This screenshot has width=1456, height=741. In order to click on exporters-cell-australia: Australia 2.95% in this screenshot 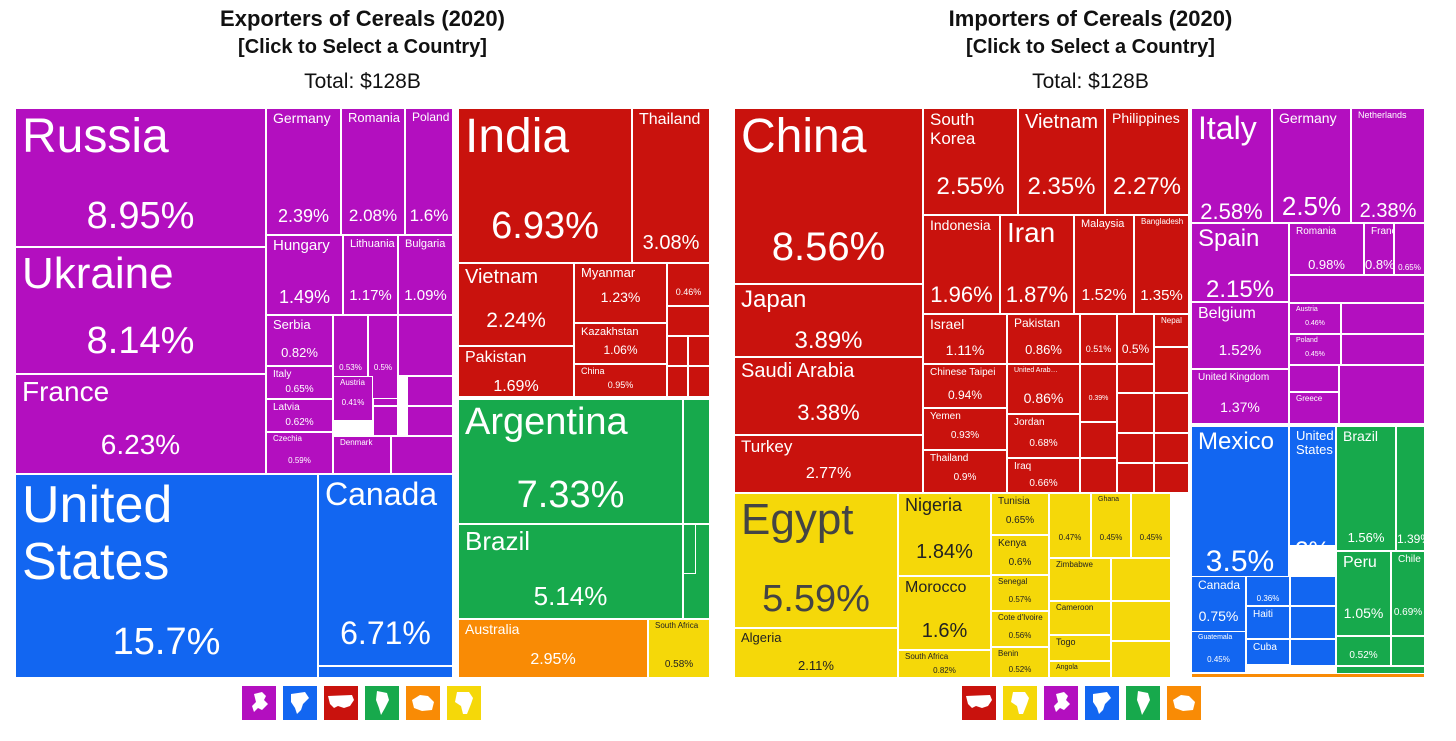, I will do `click(553, 648)`.